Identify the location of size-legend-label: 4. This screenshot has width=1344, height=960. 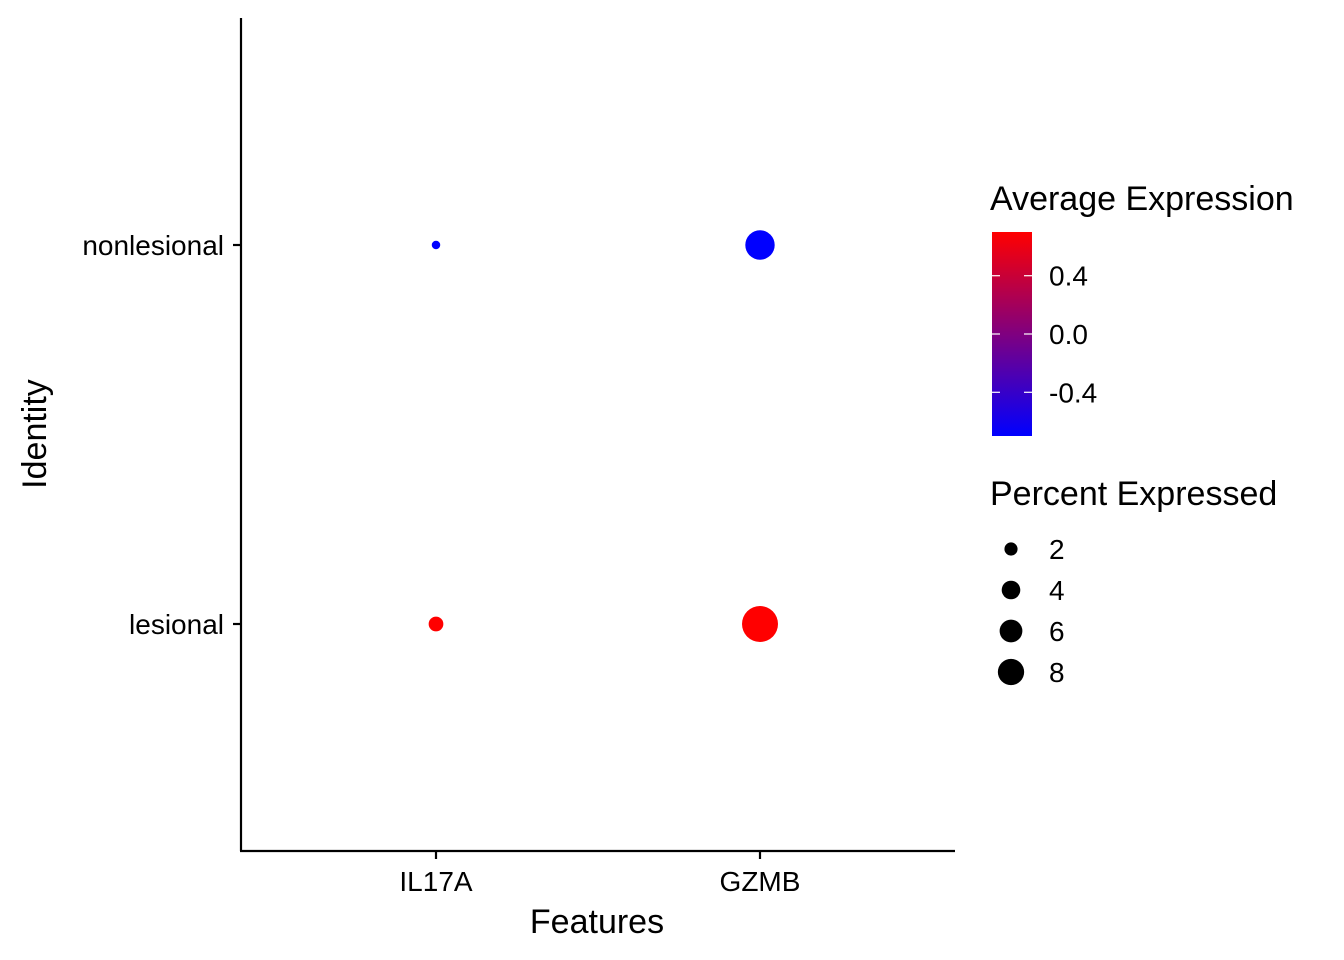
(1057, 590).